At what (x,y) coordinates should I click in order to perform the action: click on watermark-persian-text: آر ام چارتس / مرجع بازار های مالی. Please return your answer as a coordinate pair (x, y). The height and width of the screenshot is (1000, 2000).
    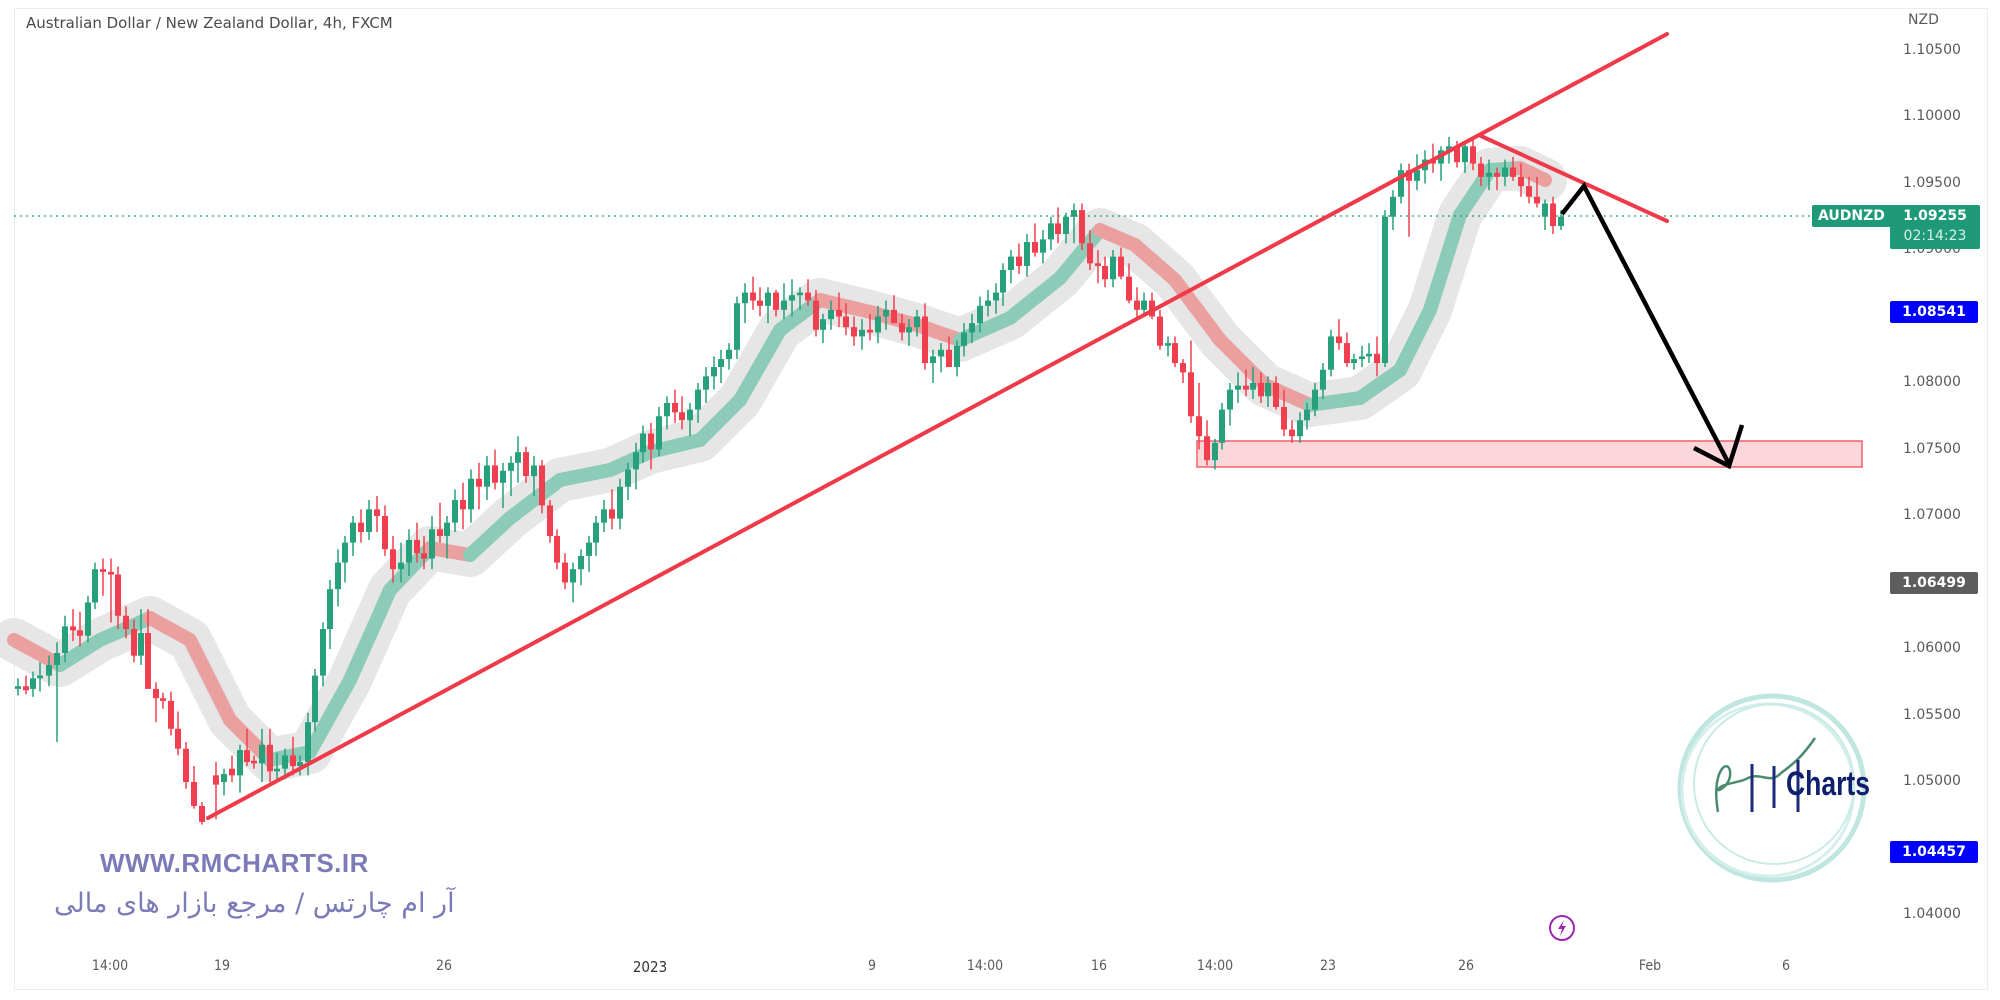
    Looking at the image, I should click on (254, 903).